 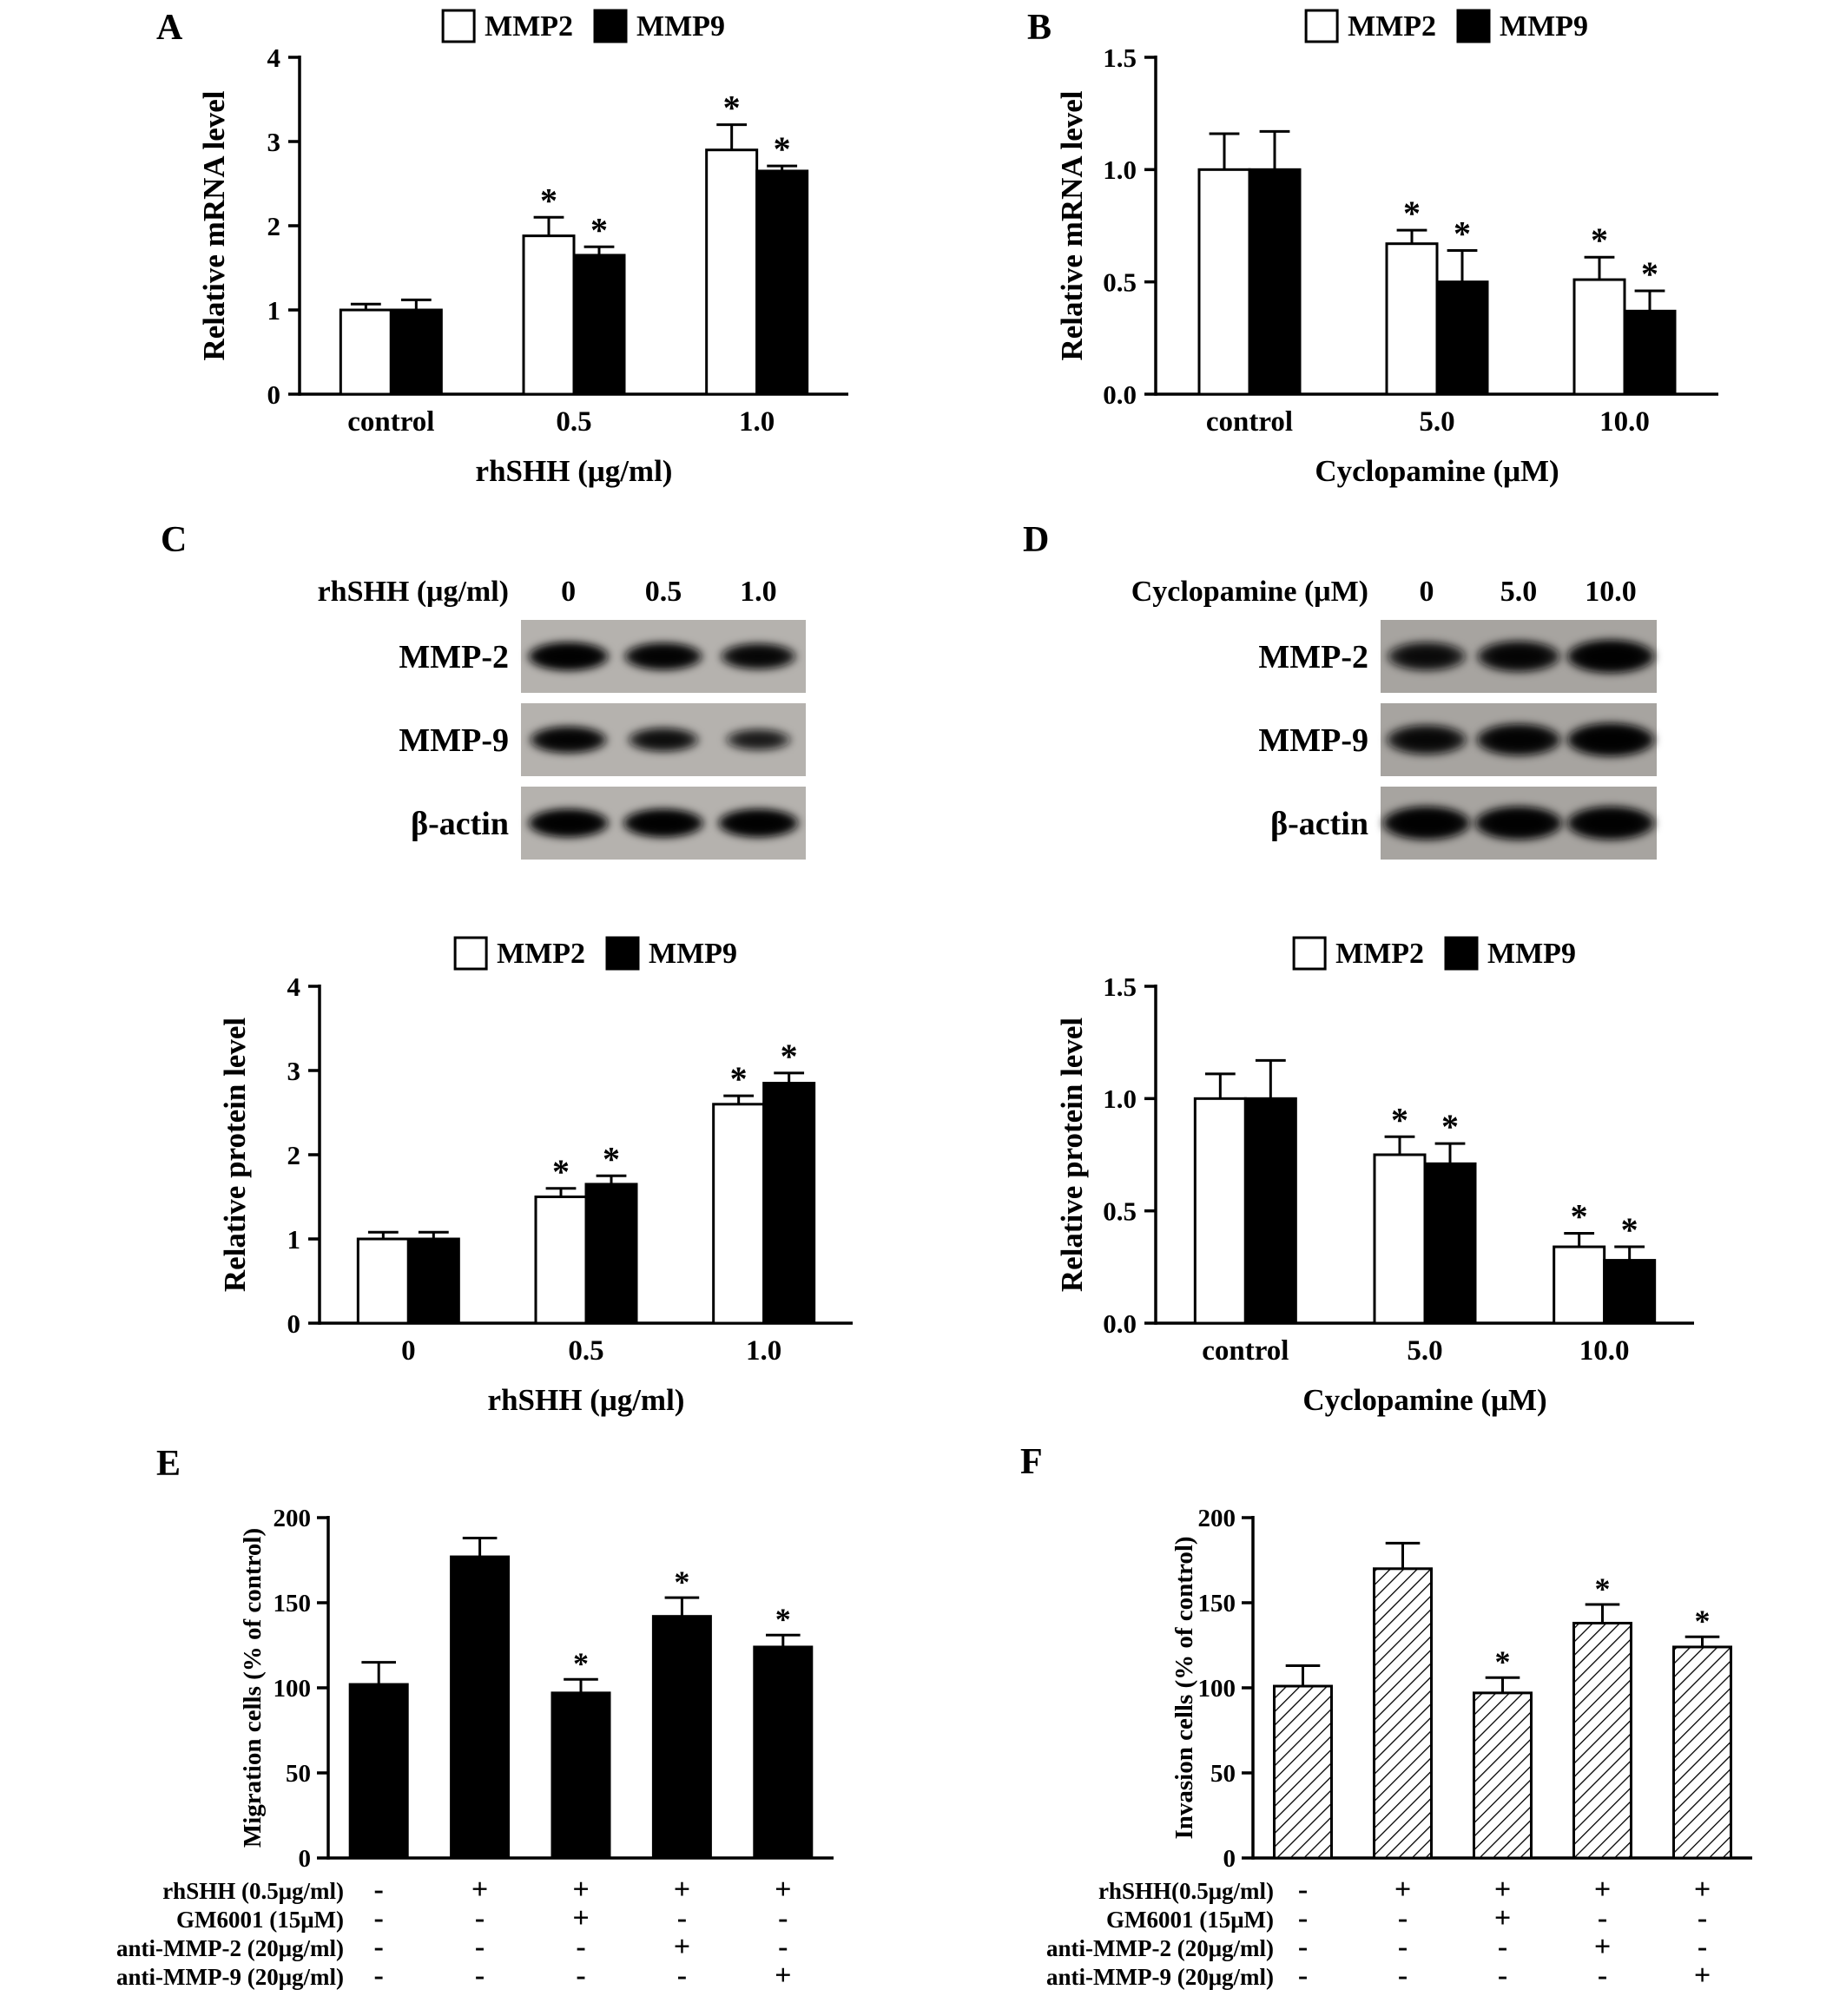 I want to click on treatment-label: rhSHH(0.5μg/ml), so click(x=1186, y=1891).